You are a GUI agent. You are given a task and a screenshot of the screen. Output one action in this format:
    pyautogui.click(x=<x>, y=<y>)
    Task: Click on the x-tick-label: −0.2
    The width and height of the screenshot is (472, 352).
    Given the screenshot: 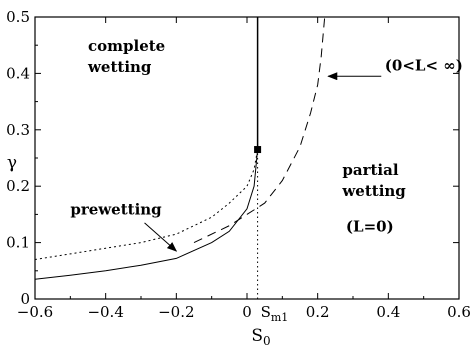 What is the action you would take?
    pyautogui.click(x=176, y=312)
    